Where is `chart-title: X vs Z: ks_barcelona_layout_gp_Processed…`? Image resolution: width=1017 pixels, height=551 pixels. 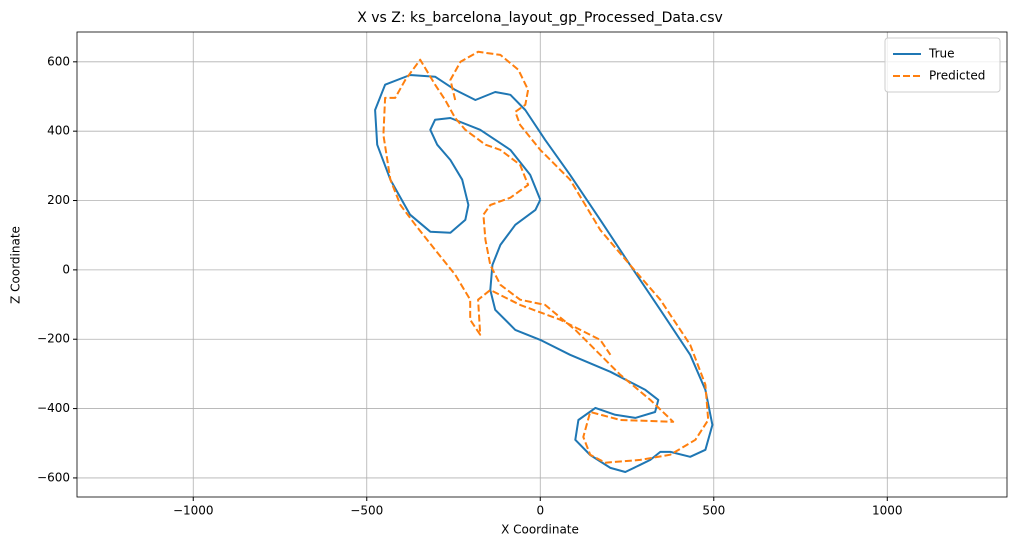 chart-title: X vs Z: ks_barcelona_layout_gp_Processed… is located at coordinates (540, 18).